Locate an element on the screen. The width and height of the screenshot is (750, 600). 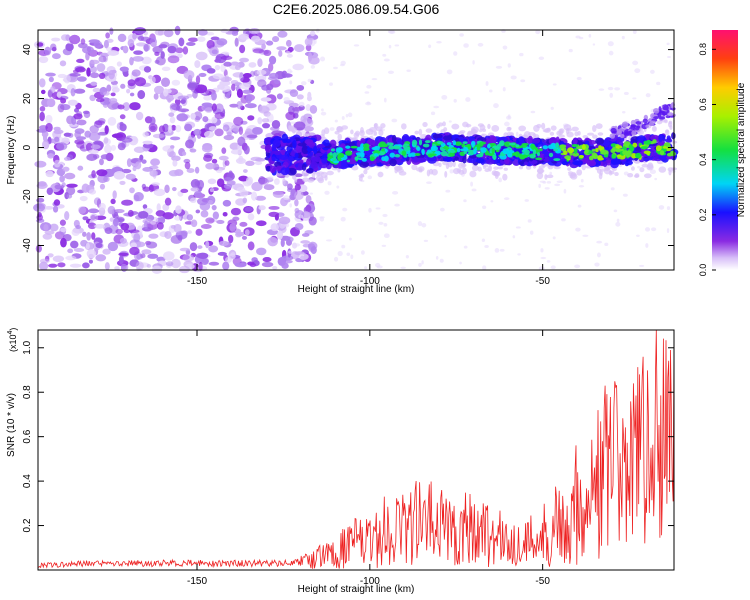
x-tick-label: -150 is located at coordinates (197, 581).